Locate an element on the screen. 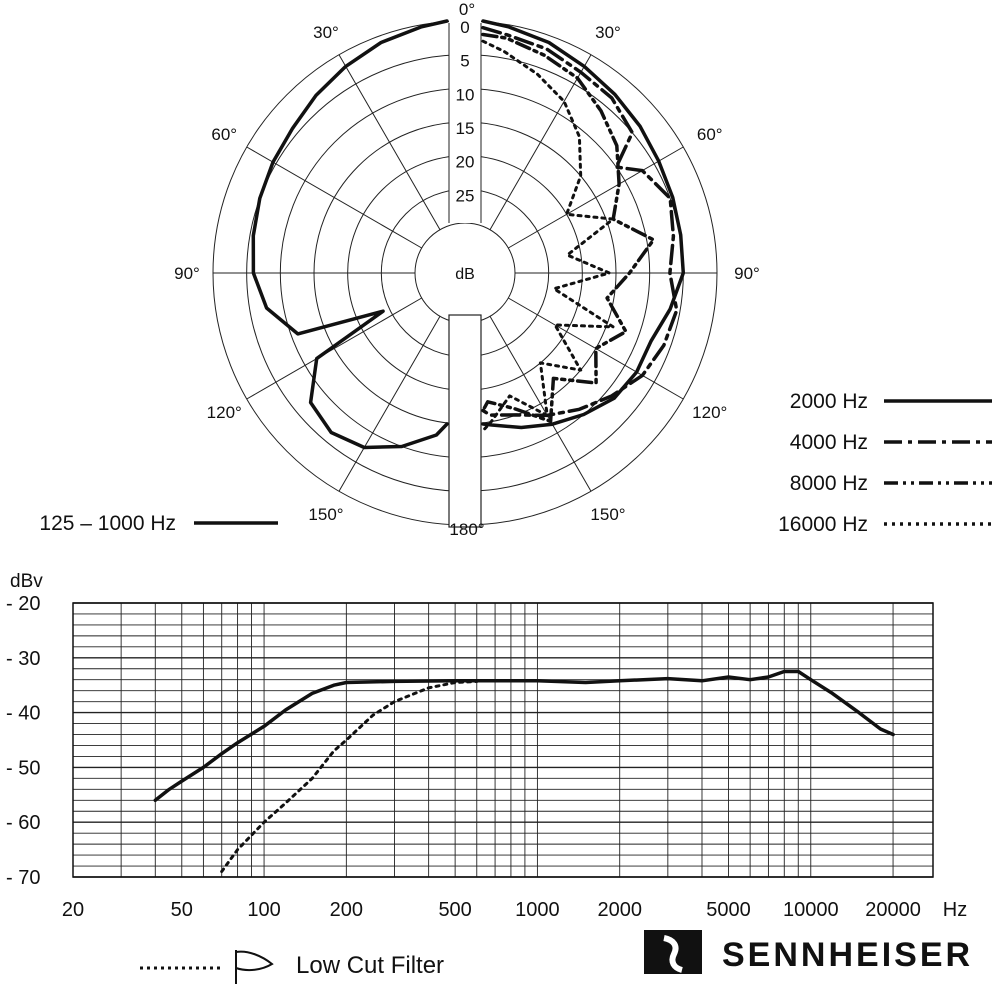 This screenshot has width=1000, height=1000. sennheiser-logo: SENNHEISER is located at coordinates (808, 952).